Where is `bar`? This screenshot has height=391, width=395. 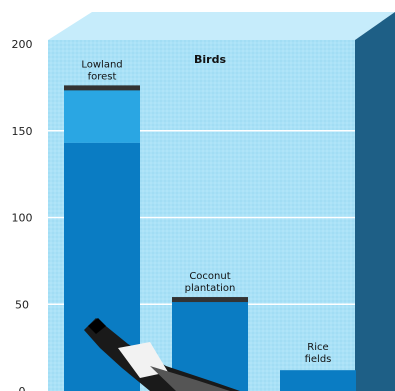
bar is located at coordinates (318, 380).